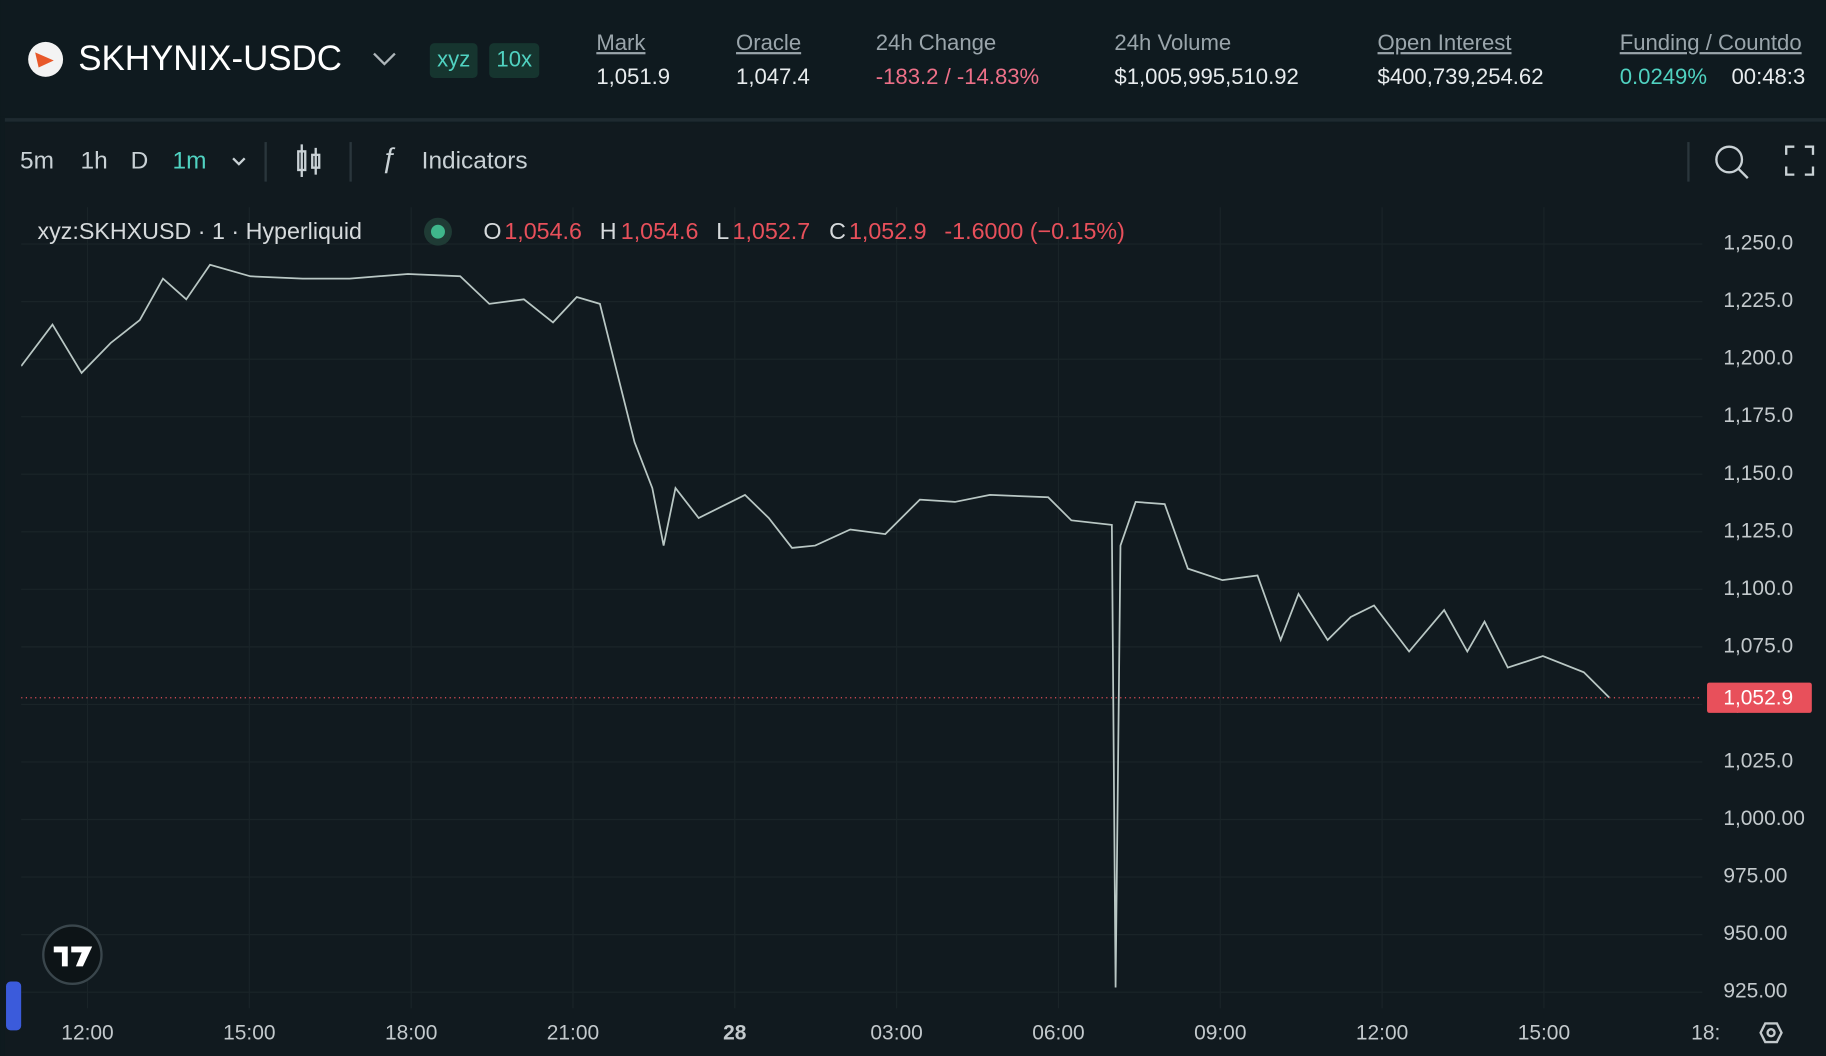 This screenshot has width=1826, height=1056. I want to click on x-tick-label: 28, so click(734, 1032).